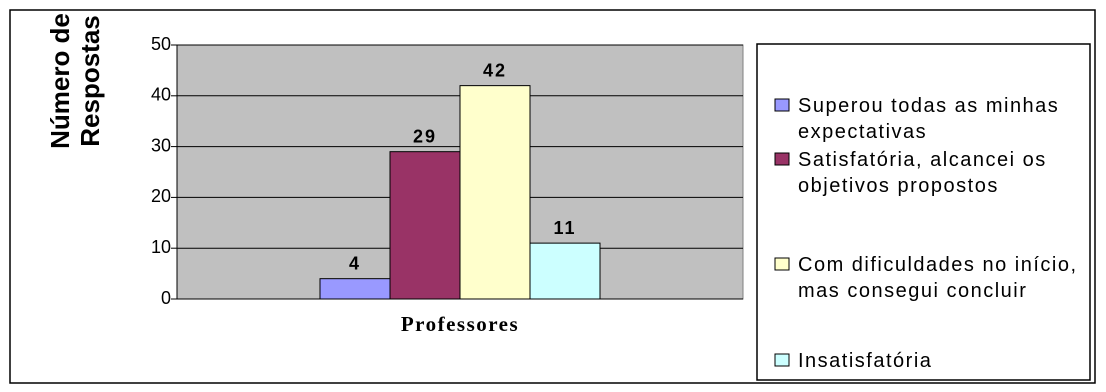 The image size is (1106, 392). What do you see at coordinates (865, 361) in the screenshot?
I see `legend-label: Insatisfatória` at bounding box center [865, 361].